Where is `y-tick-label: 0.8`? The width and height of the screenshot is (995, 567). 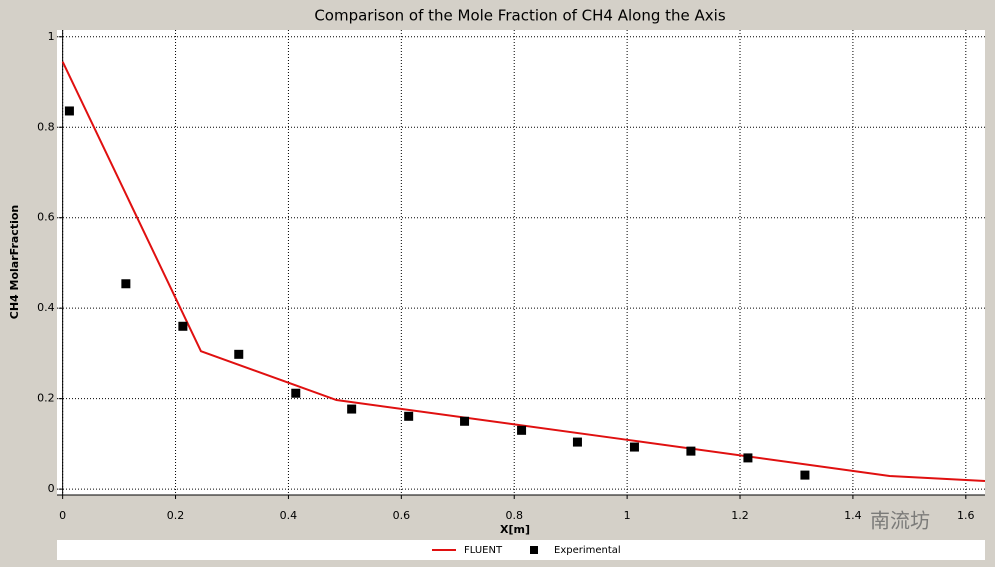 y-tick-label: 0.8 is located at coordinates (46, 126).